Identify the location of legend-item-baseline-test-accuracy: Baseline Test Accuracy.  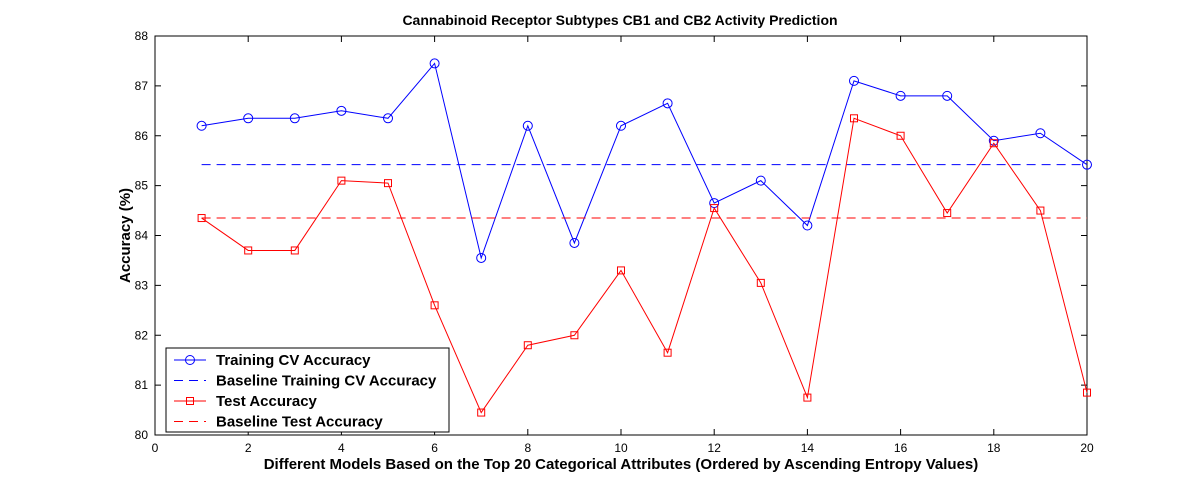
(278, 422).